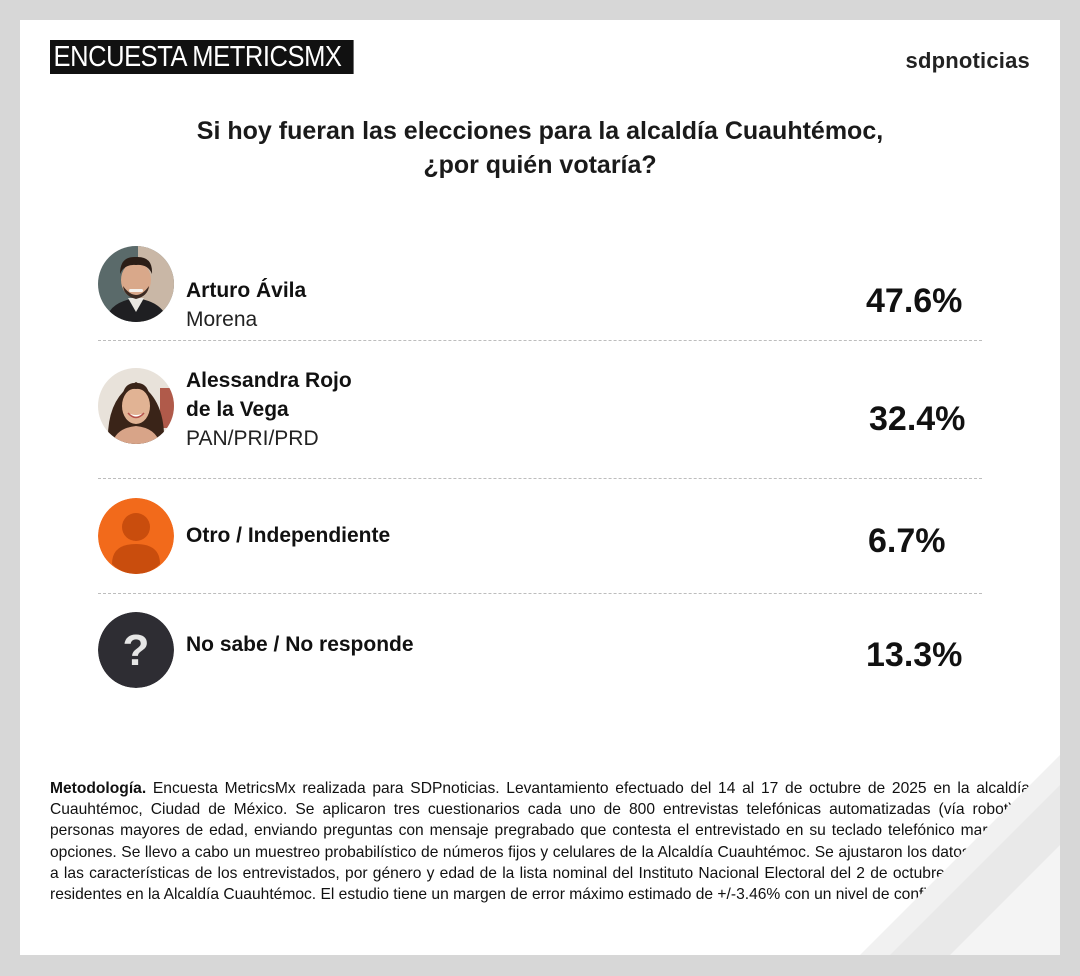  Describe the element at coordinates (237, 409) in the screenshot. I see `candidate-name-continued: de la Vega` at that location.